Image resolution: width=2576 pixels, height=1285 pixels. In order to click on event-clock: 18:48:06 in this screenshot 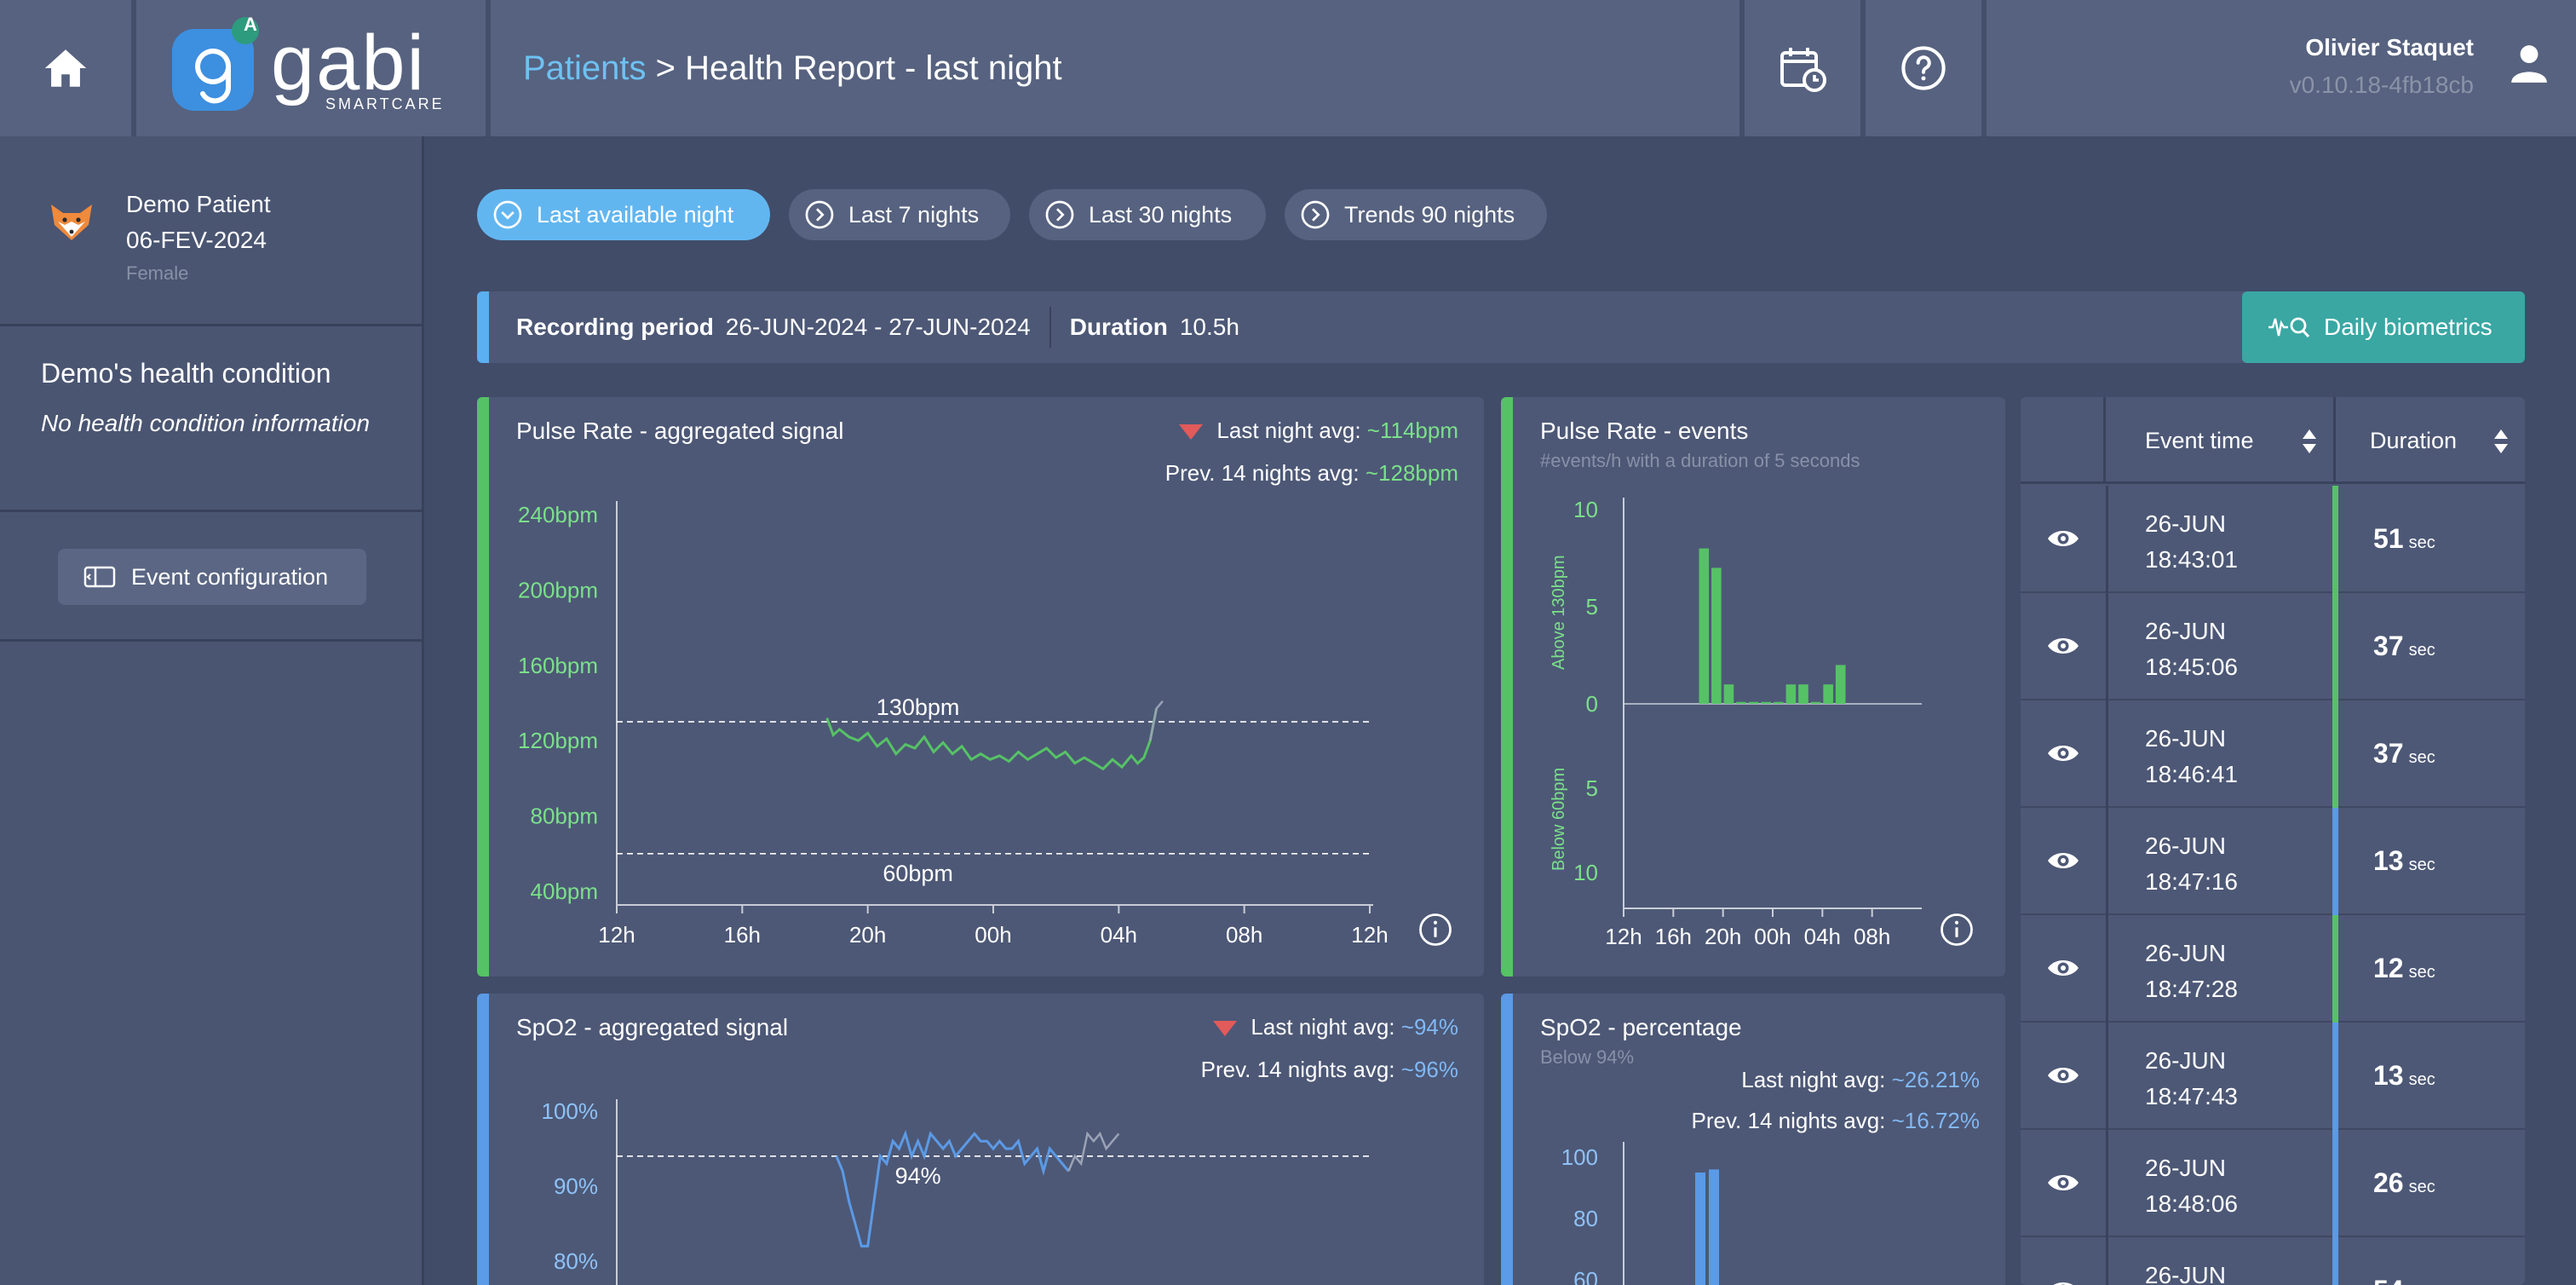, I will do `click(2192, 1203)`.